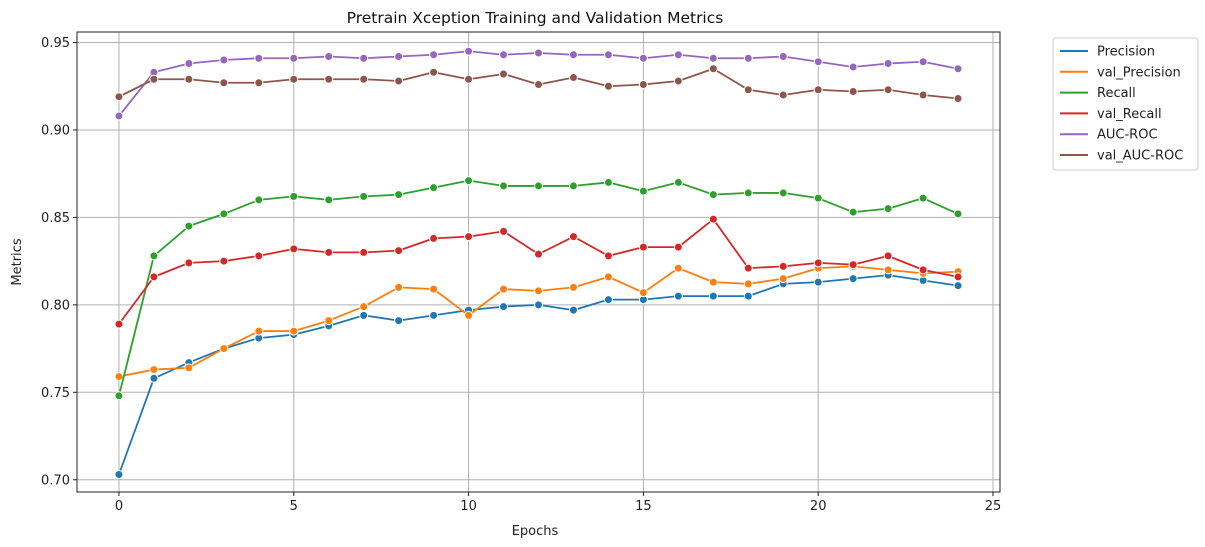 This screenshot has height=547, width=1205. What do you see at coordinates (535, 531) in the screenshot?
I see `x-axis-title: Epochs` at bounding box center [535, 531].